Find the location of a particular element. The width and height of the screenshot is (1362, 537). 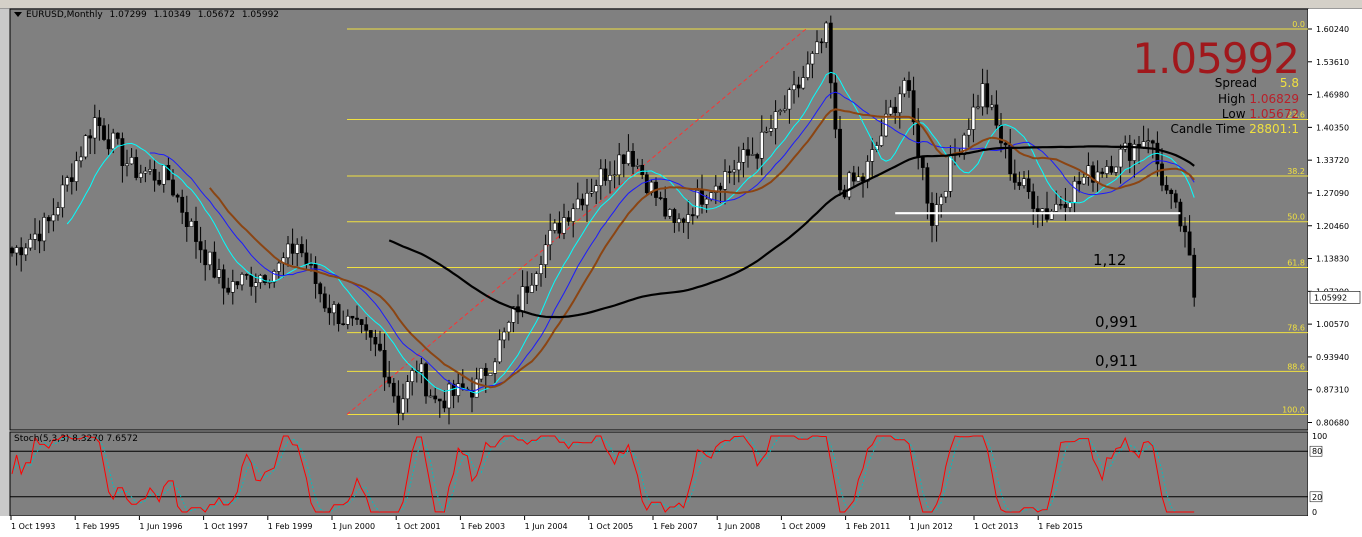

stoch-axis-label: 0 is located at coordinates (1314, 512).